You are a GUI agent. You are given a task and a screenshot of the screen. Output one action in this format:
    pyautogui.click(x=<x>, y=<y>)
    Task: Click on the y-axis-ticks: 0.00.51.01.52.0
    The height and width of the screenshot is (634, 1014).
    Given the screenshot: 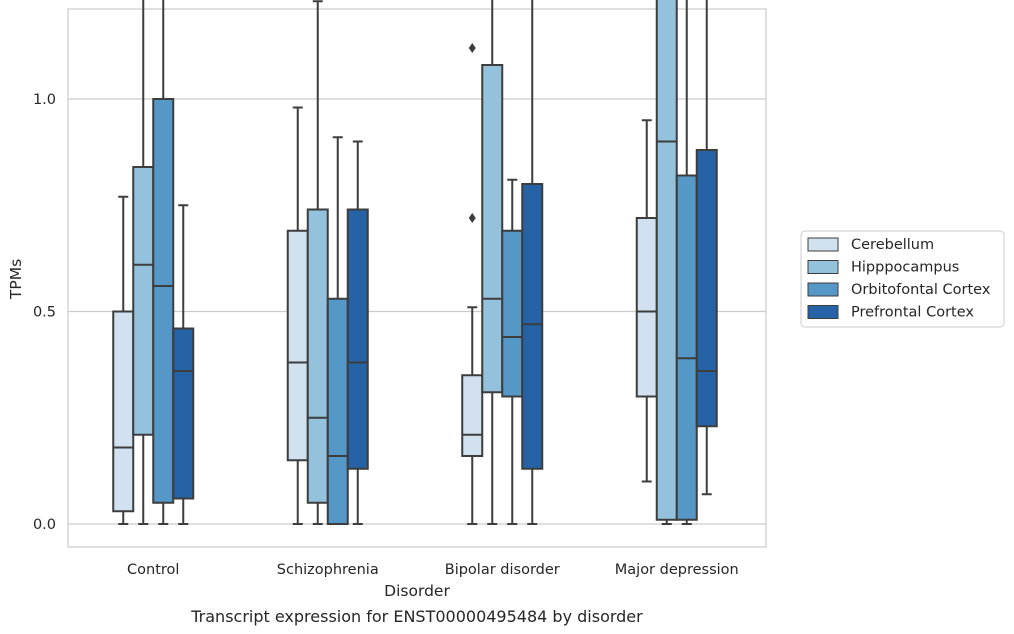 What is the action you would take?
    pyautogui.click(x=44, y=312)
    